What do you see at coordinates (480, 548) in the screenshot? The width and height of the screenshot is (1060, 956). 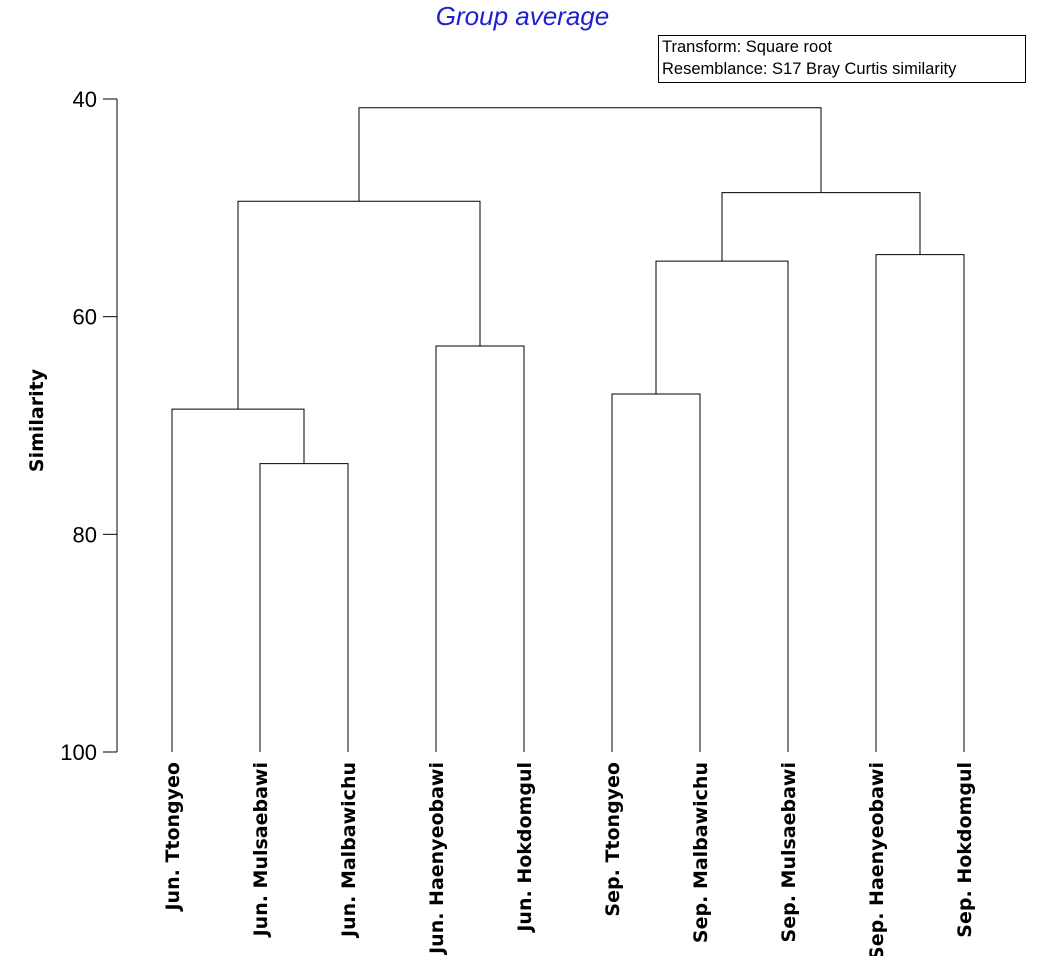 I see `merge-link-m3` at bounding box center [480, 548].